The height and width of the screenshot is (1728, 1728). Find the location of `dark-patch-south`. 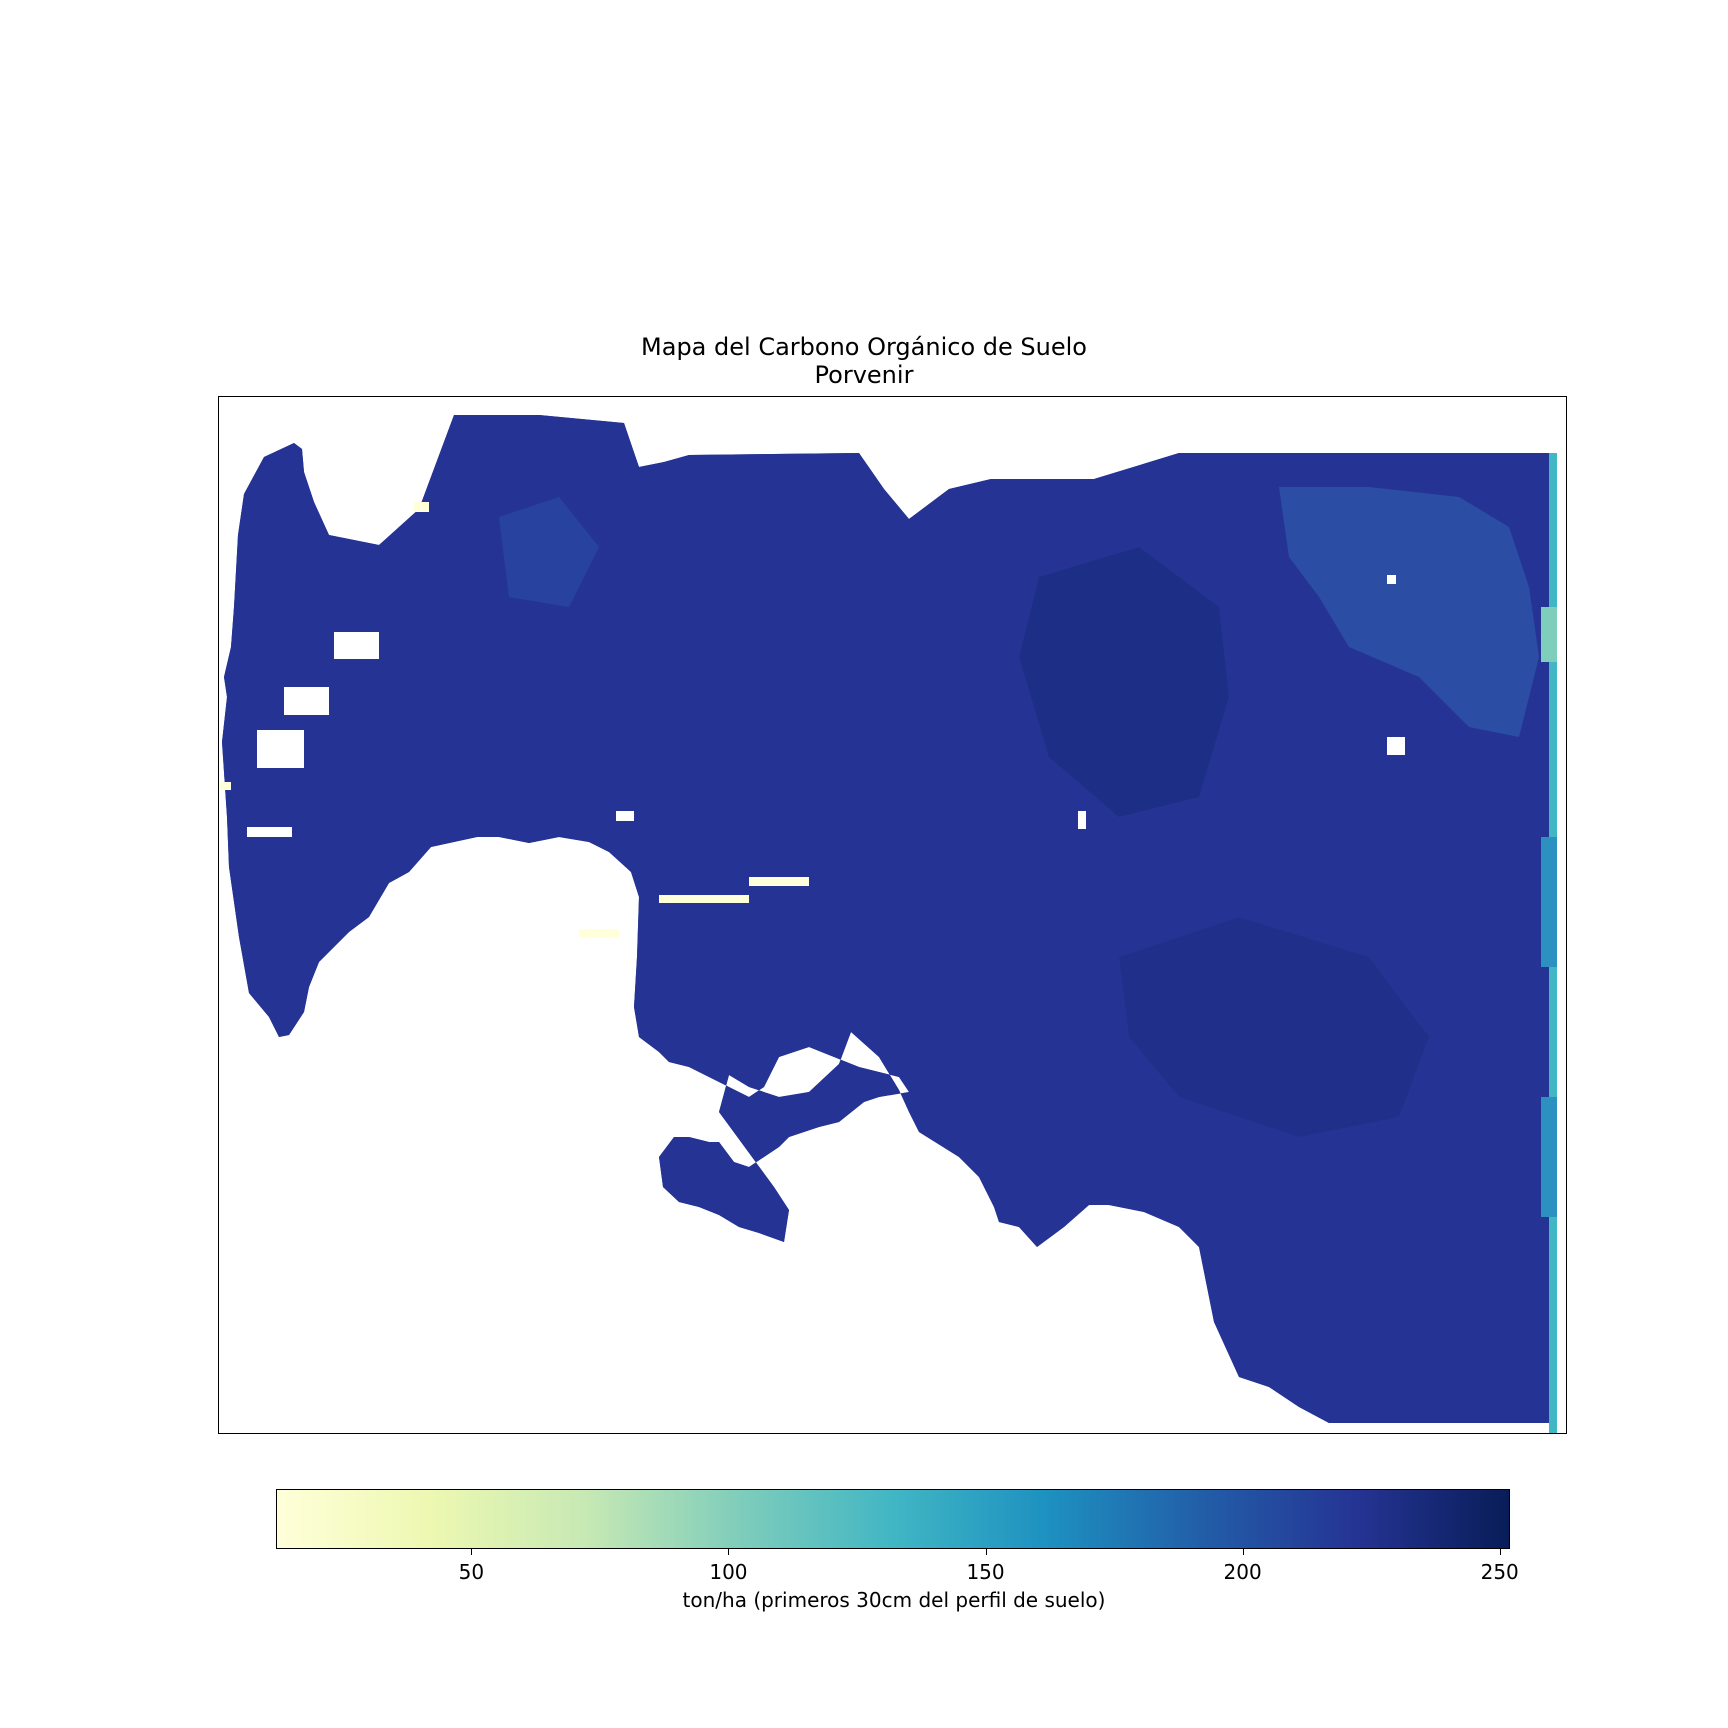

dark-patch-south is located at coordinates (1274, 1027).